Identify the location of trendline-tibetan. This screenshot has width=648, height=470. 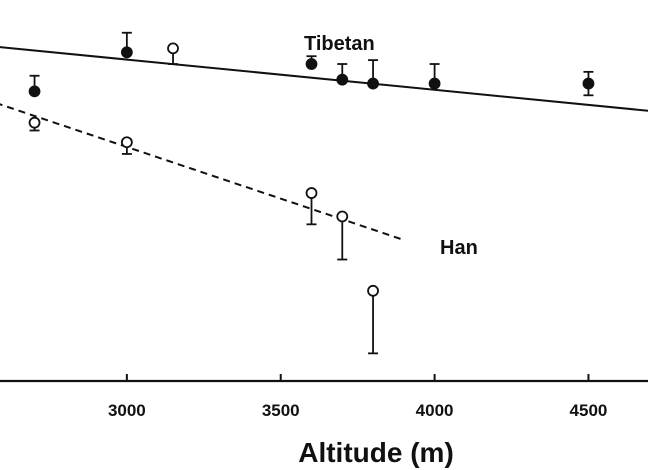
(324, 79).